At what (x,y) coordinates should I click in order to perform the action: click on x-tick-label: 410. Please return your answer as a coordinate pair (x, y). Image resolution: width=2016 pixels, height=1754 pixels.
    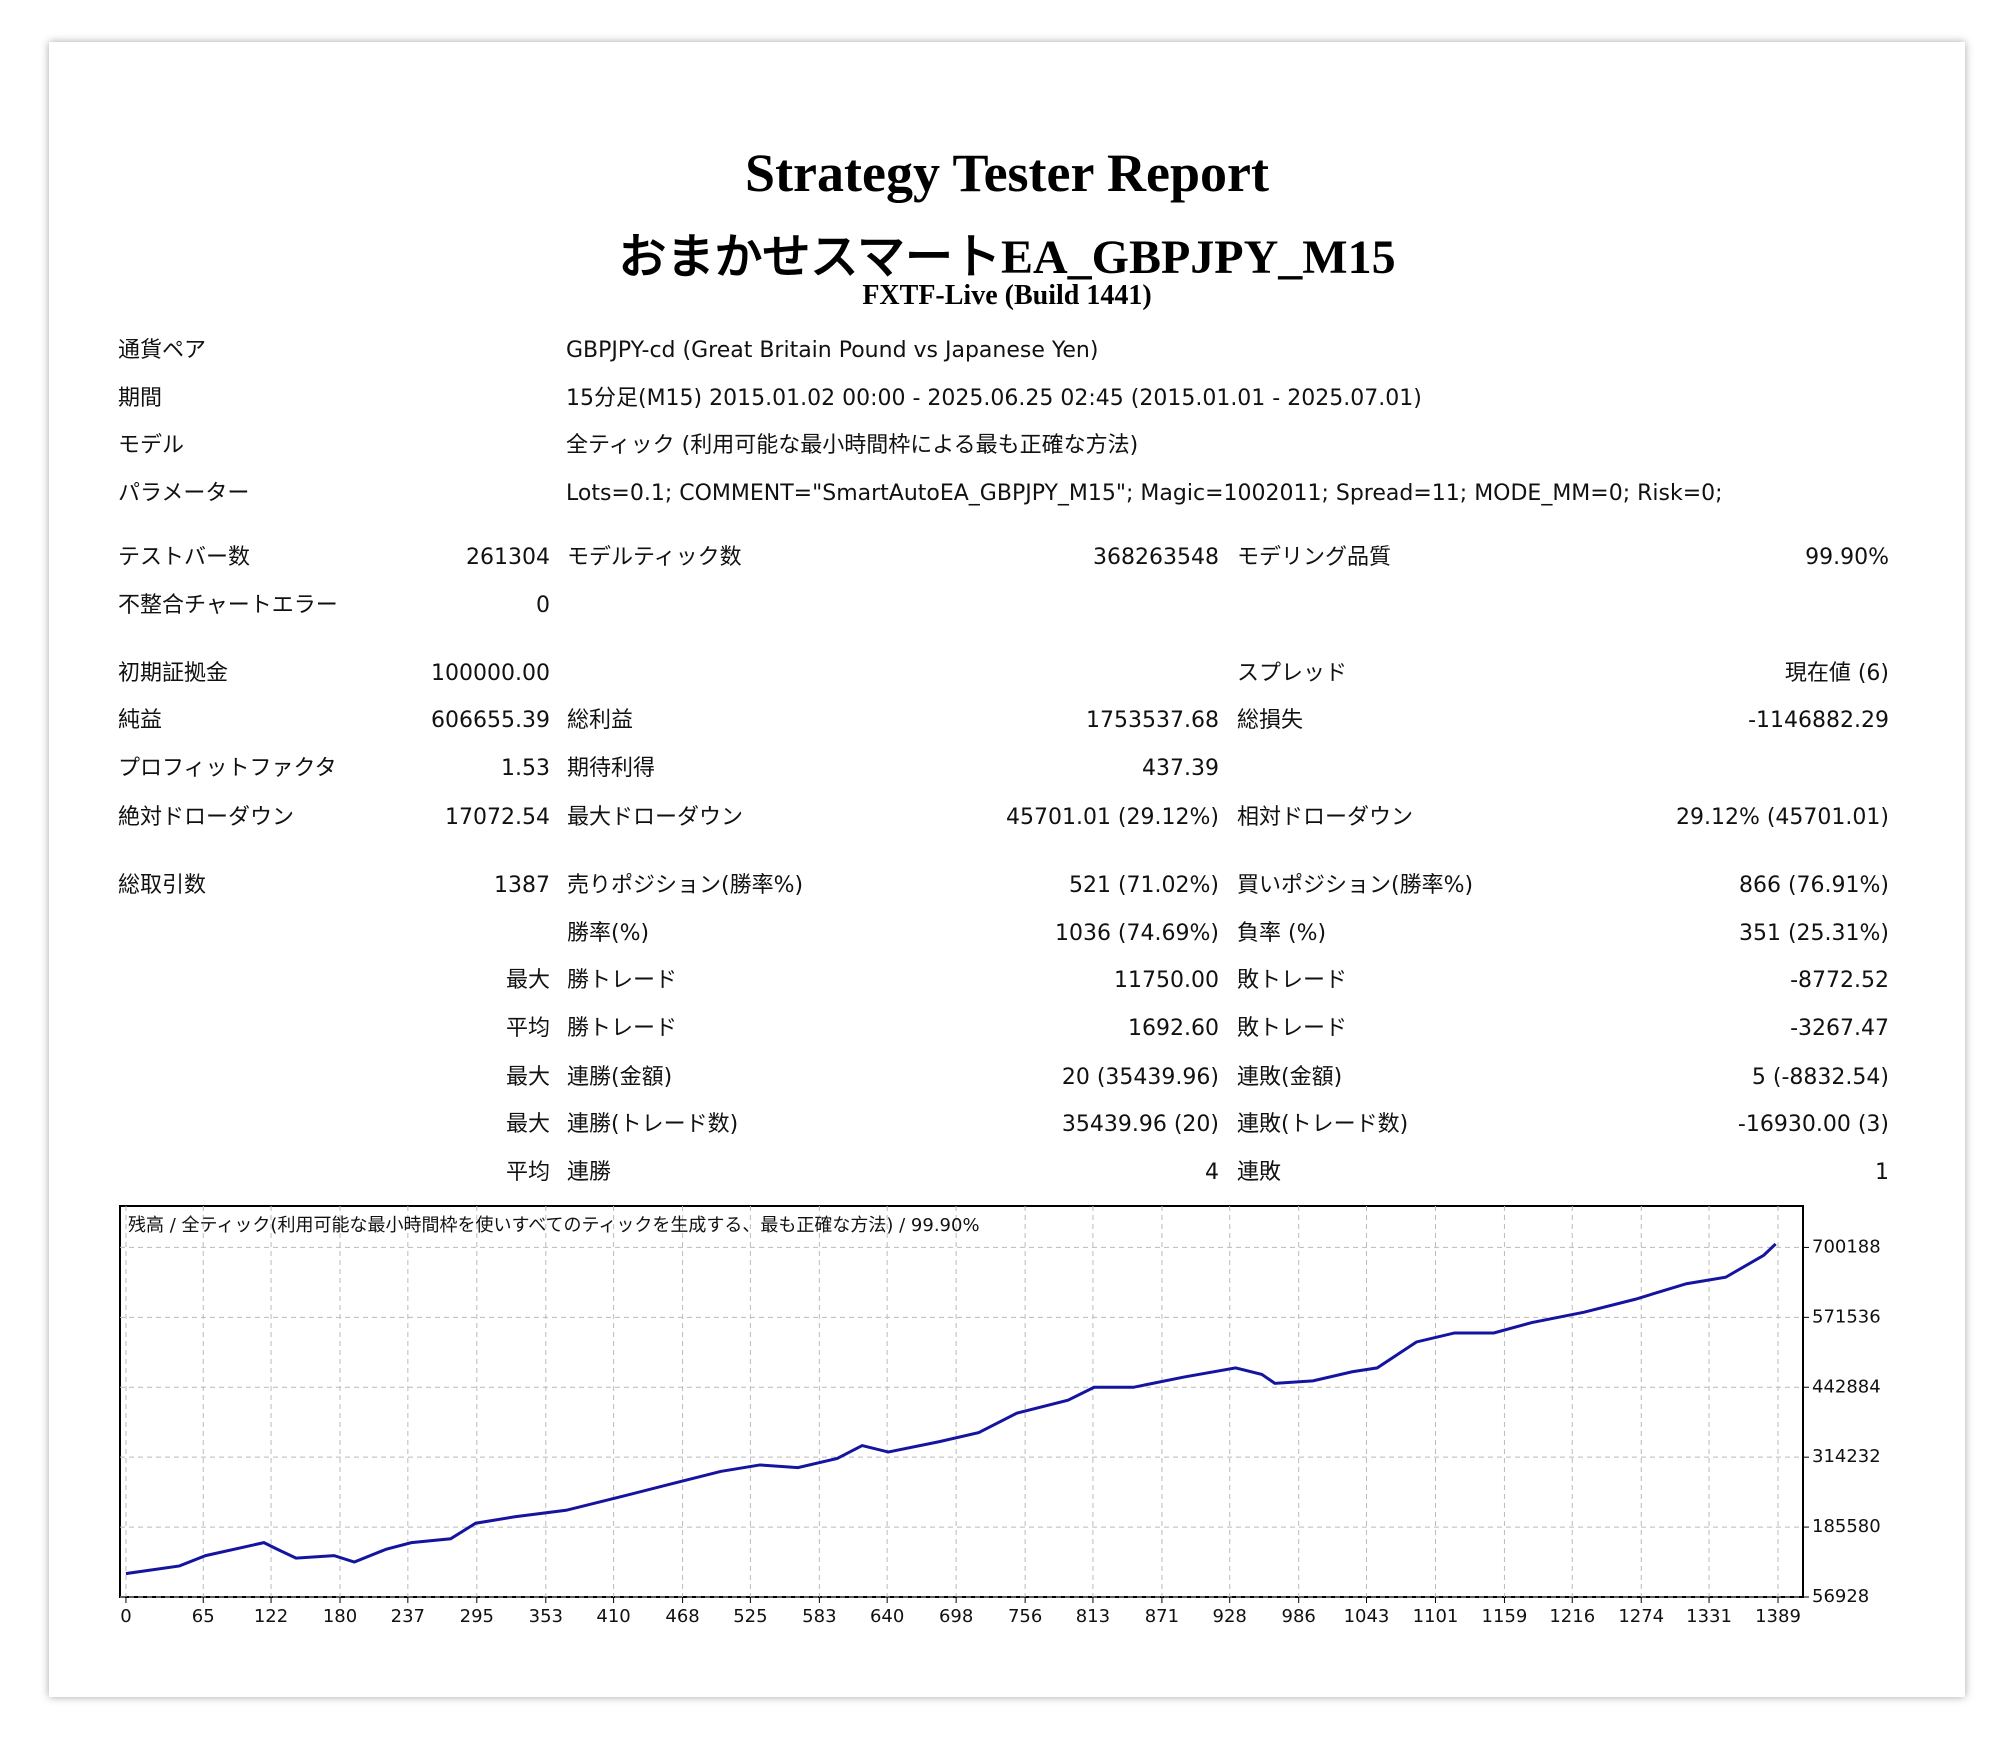
    Looking at the image, I should click on (613, 1616).